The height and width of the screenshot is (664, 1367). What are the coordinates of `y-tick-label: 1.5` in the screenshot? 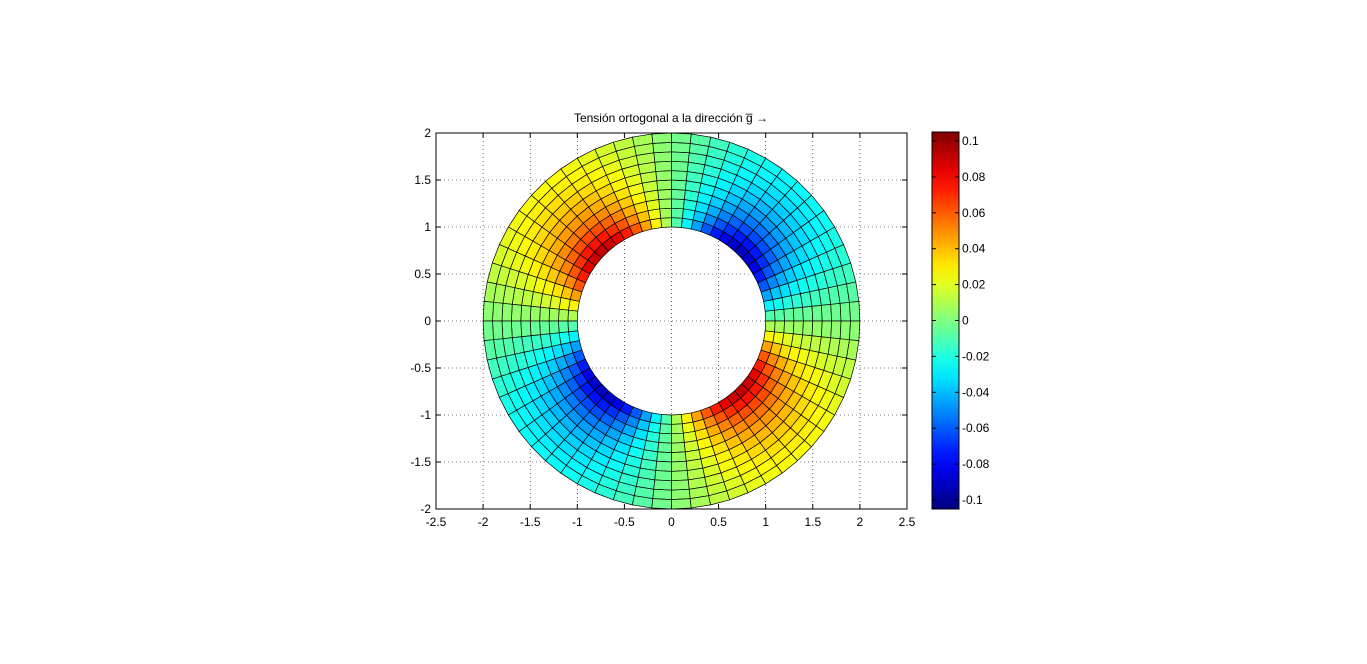 It's located at (422, 180).